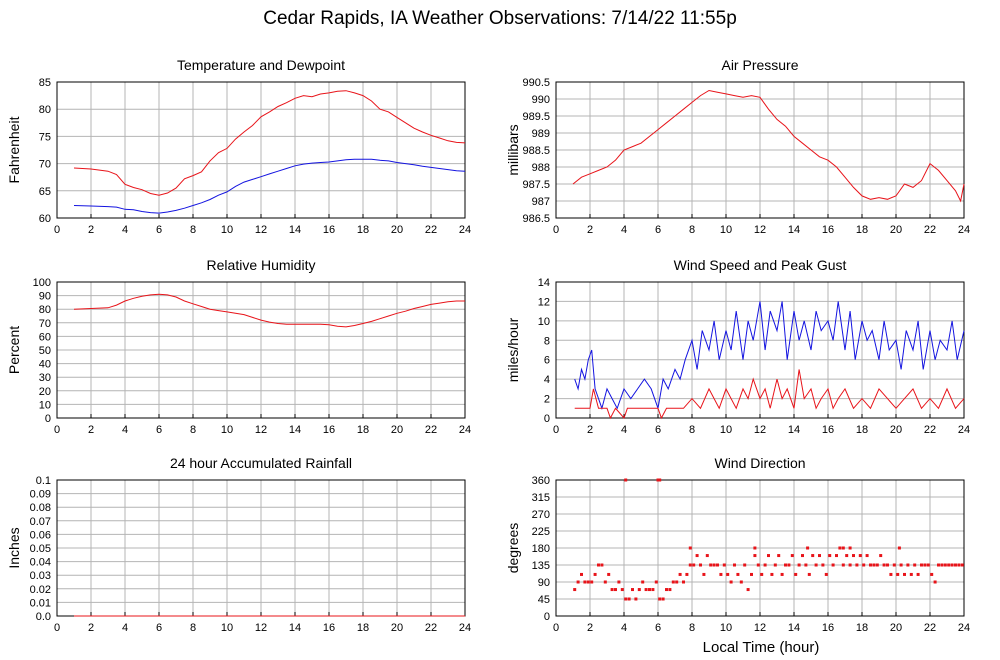  I want to click on y-tick-label: 90, so click(45, 297).